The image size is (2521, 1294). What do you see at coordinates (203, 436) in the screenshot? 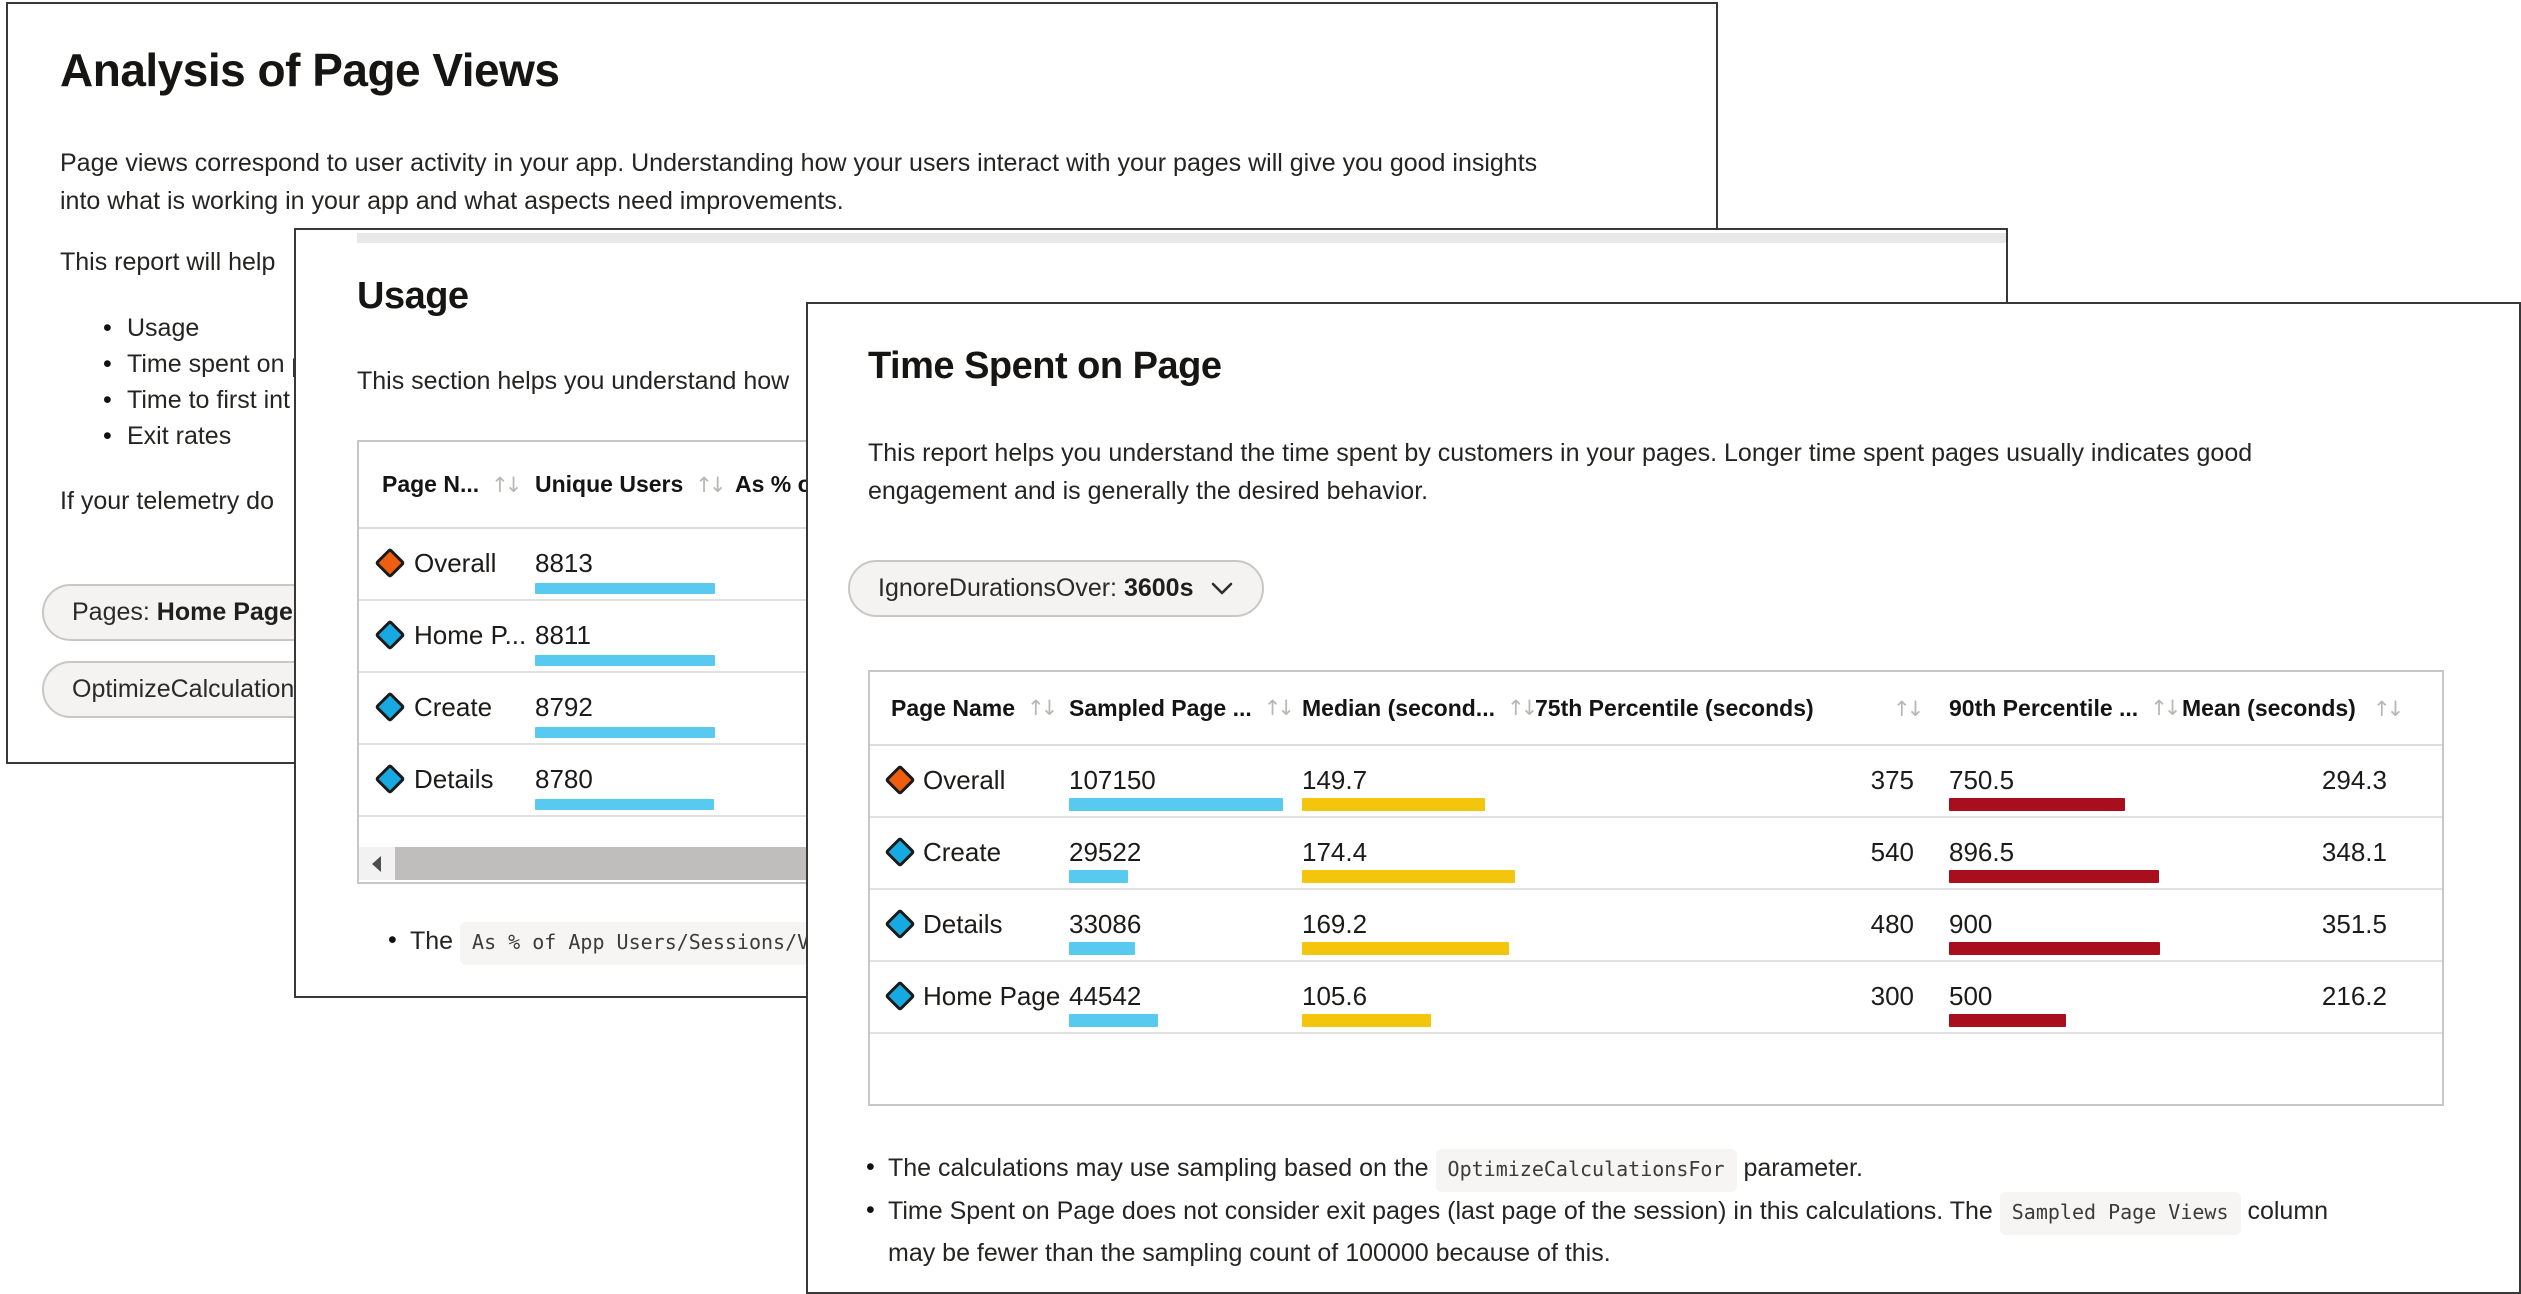
I see `report-section-bullet: Exit rates` at bounding box center [203, 436].